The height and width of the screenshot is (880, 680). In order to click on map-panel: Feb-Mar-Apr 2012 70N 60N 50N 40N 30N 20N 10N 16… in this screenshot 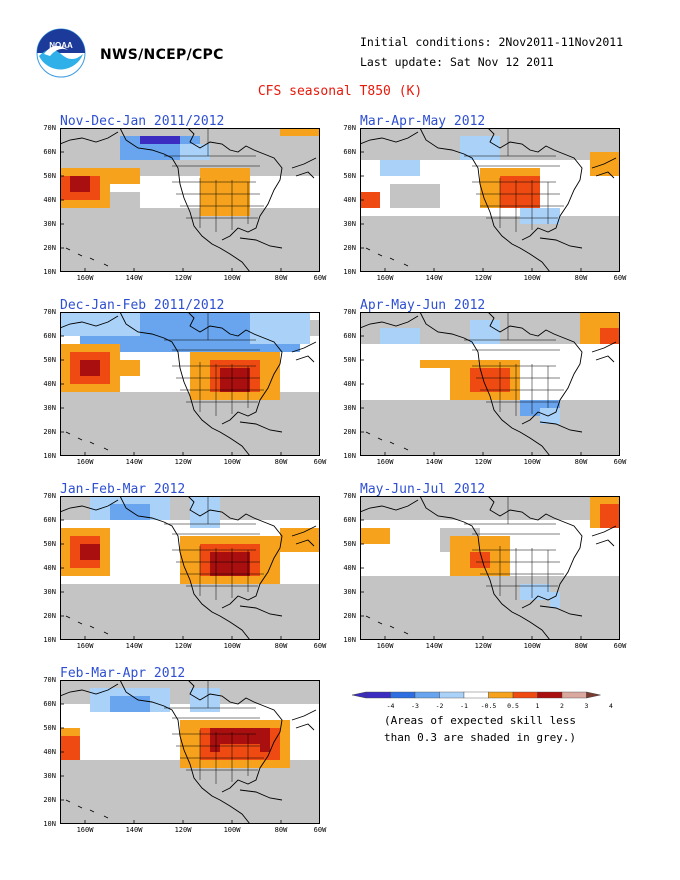, I will do `click(201, 758)`.